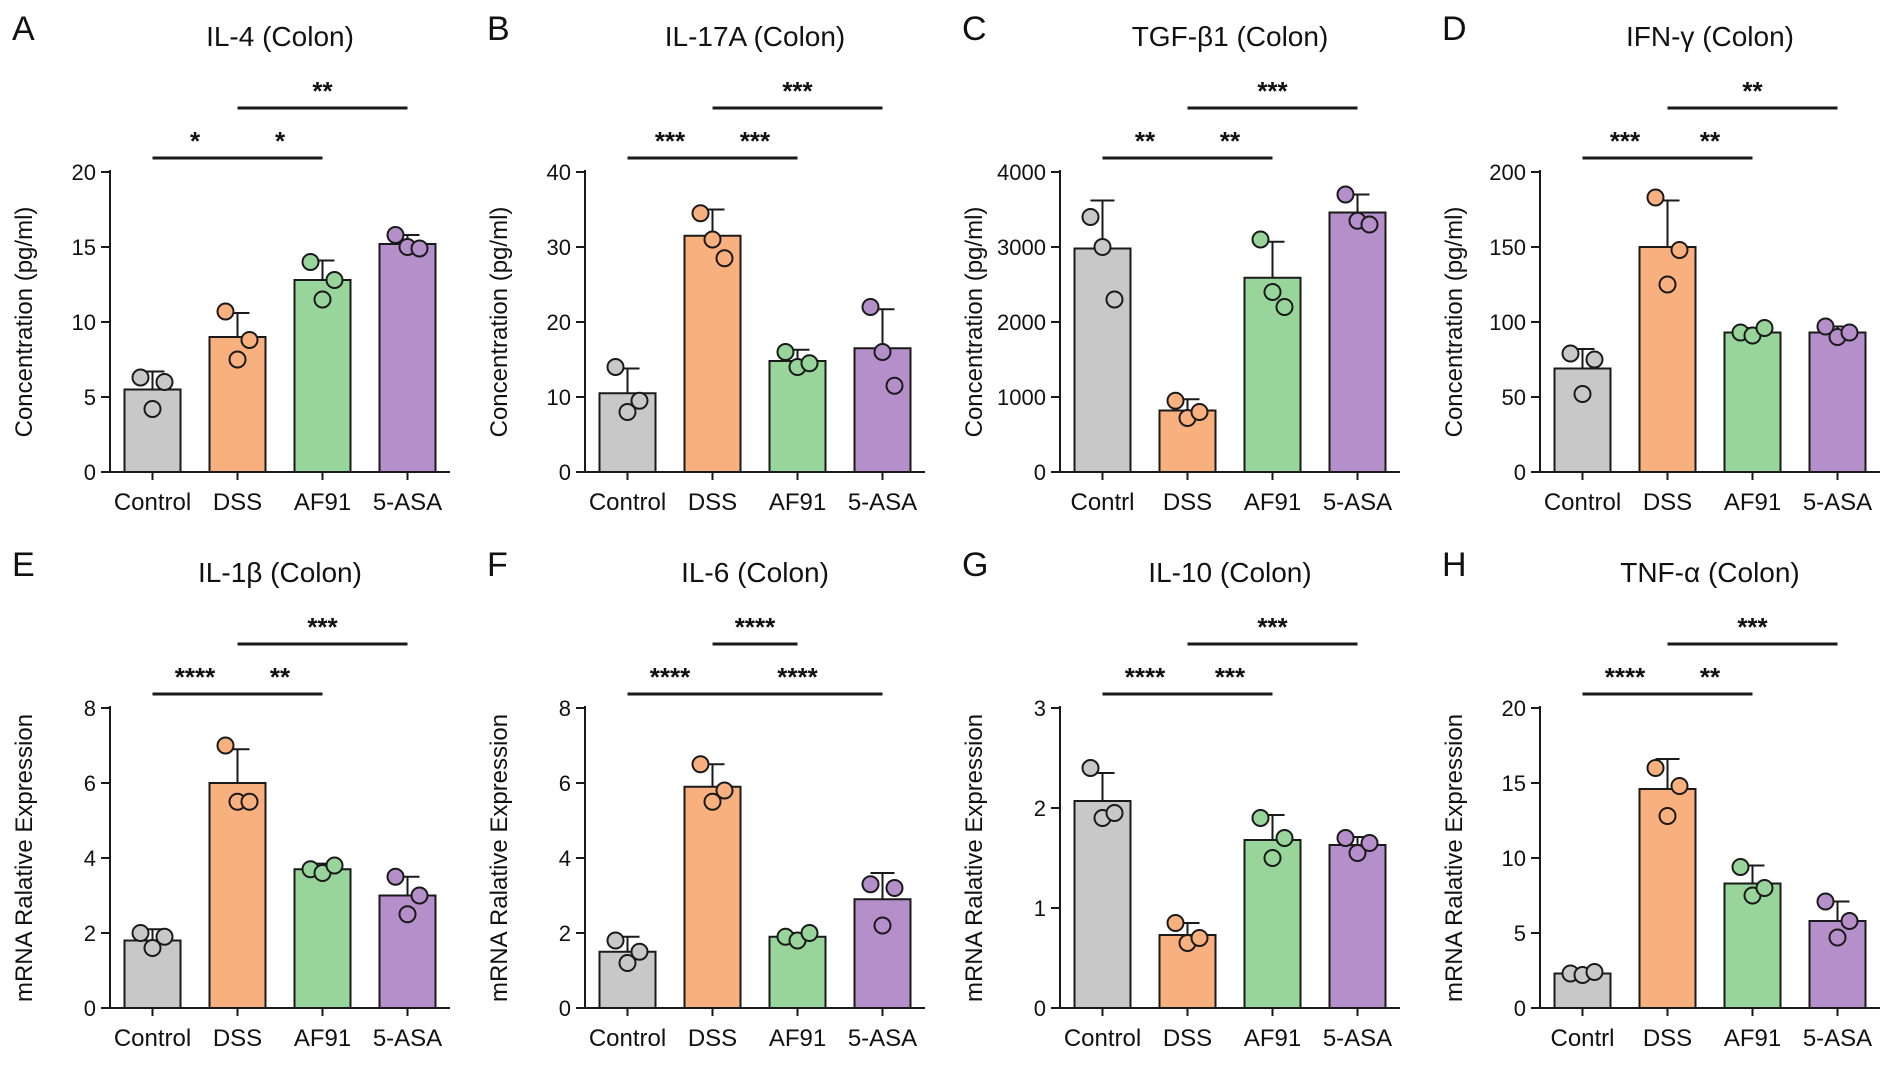  Describe the element at coordinates (1102, 360) in the screenshot. I see `bar-Contrl` at that location.